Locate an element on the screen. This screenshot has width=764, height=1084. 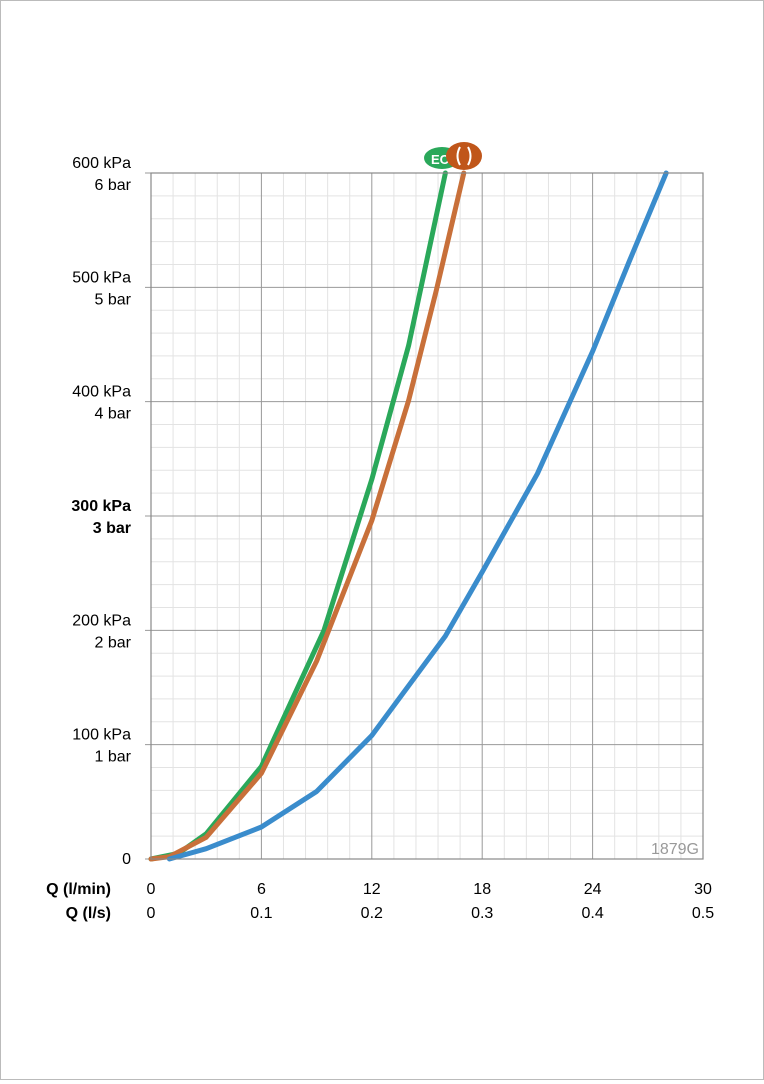
y2-tick-label: 3 bar is located at coordinates (112, 528).